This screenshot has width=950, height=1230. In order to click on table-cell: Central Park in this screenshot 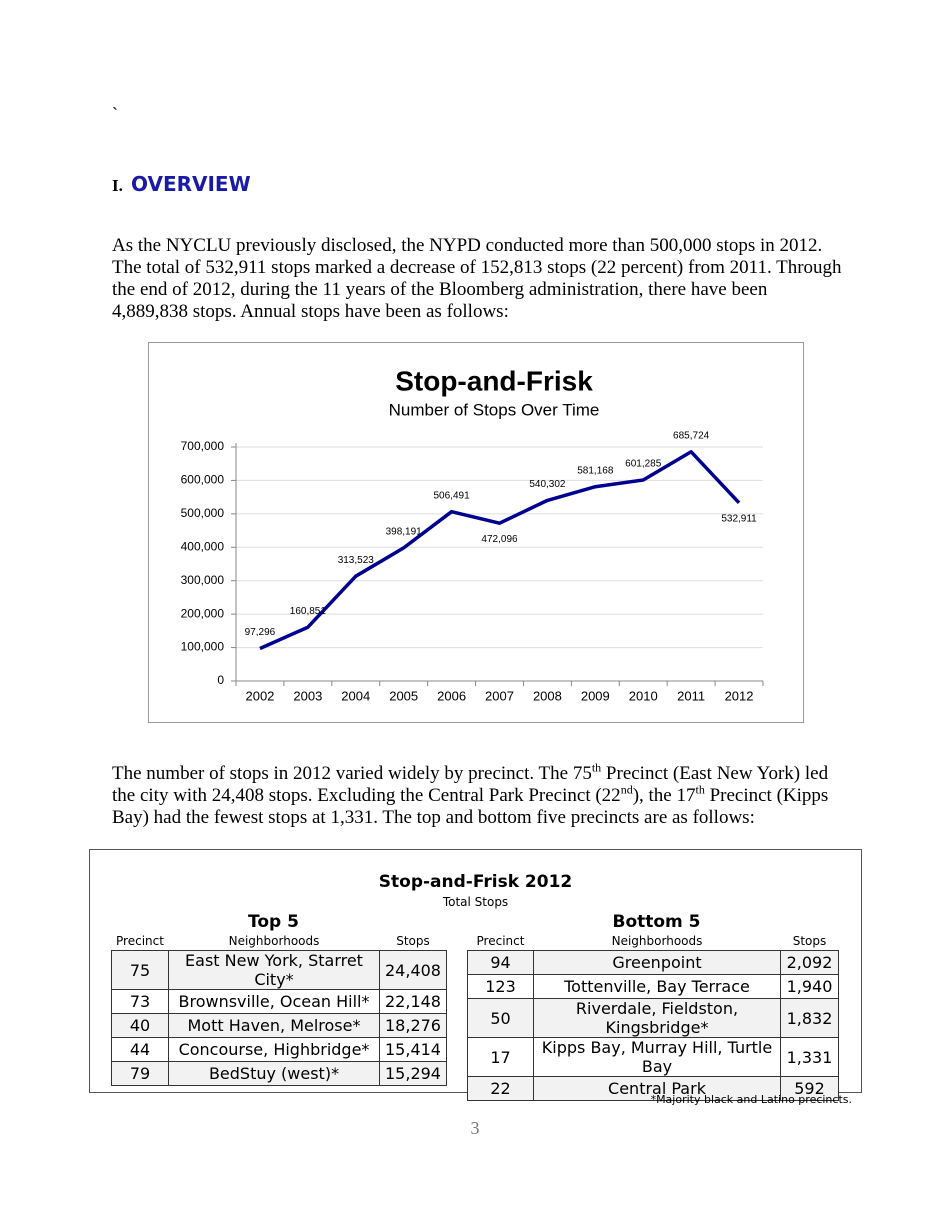, I will do `click(657, 1088)`.